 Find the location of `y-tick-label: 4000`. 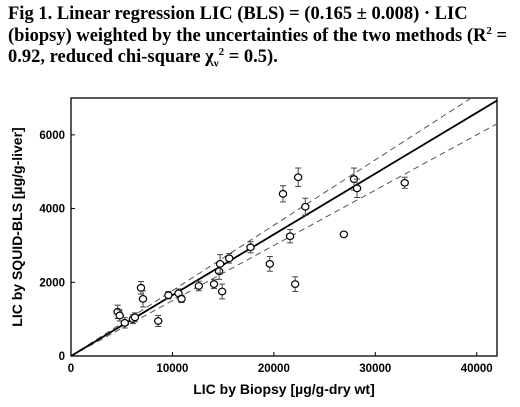

y-tick-label: 4000 is located at coordinates (52, 210).